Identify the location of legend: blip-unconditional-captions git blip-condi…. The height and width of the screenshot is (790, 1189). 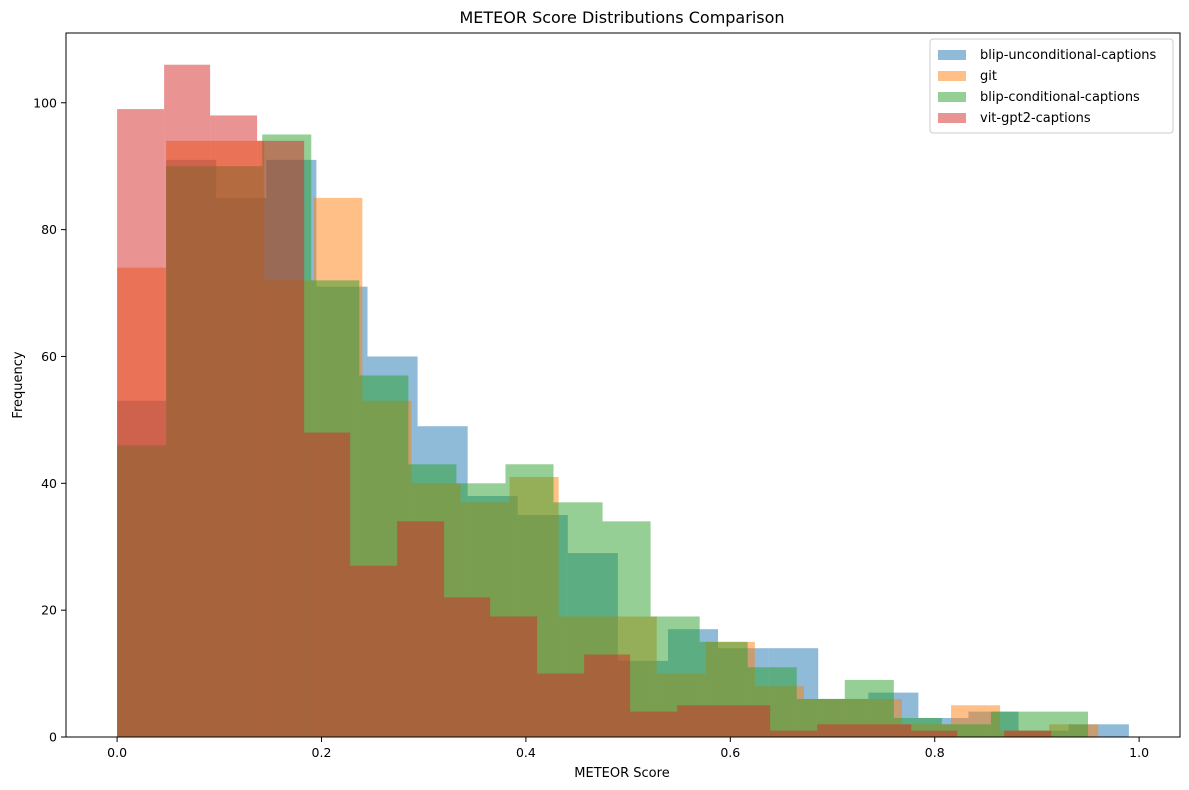
(1051, 86).